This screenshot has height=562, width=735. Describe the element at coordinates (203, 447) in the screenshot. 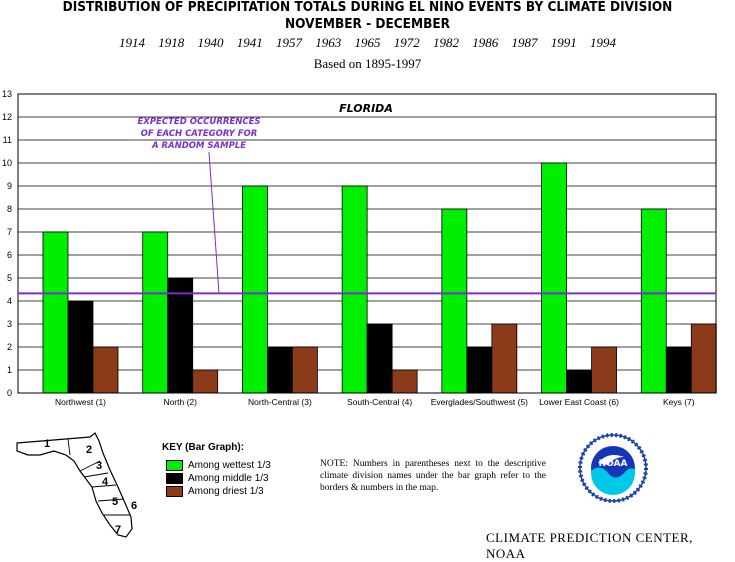

I see `key-title: KEY (Bar Graph):` at that location.